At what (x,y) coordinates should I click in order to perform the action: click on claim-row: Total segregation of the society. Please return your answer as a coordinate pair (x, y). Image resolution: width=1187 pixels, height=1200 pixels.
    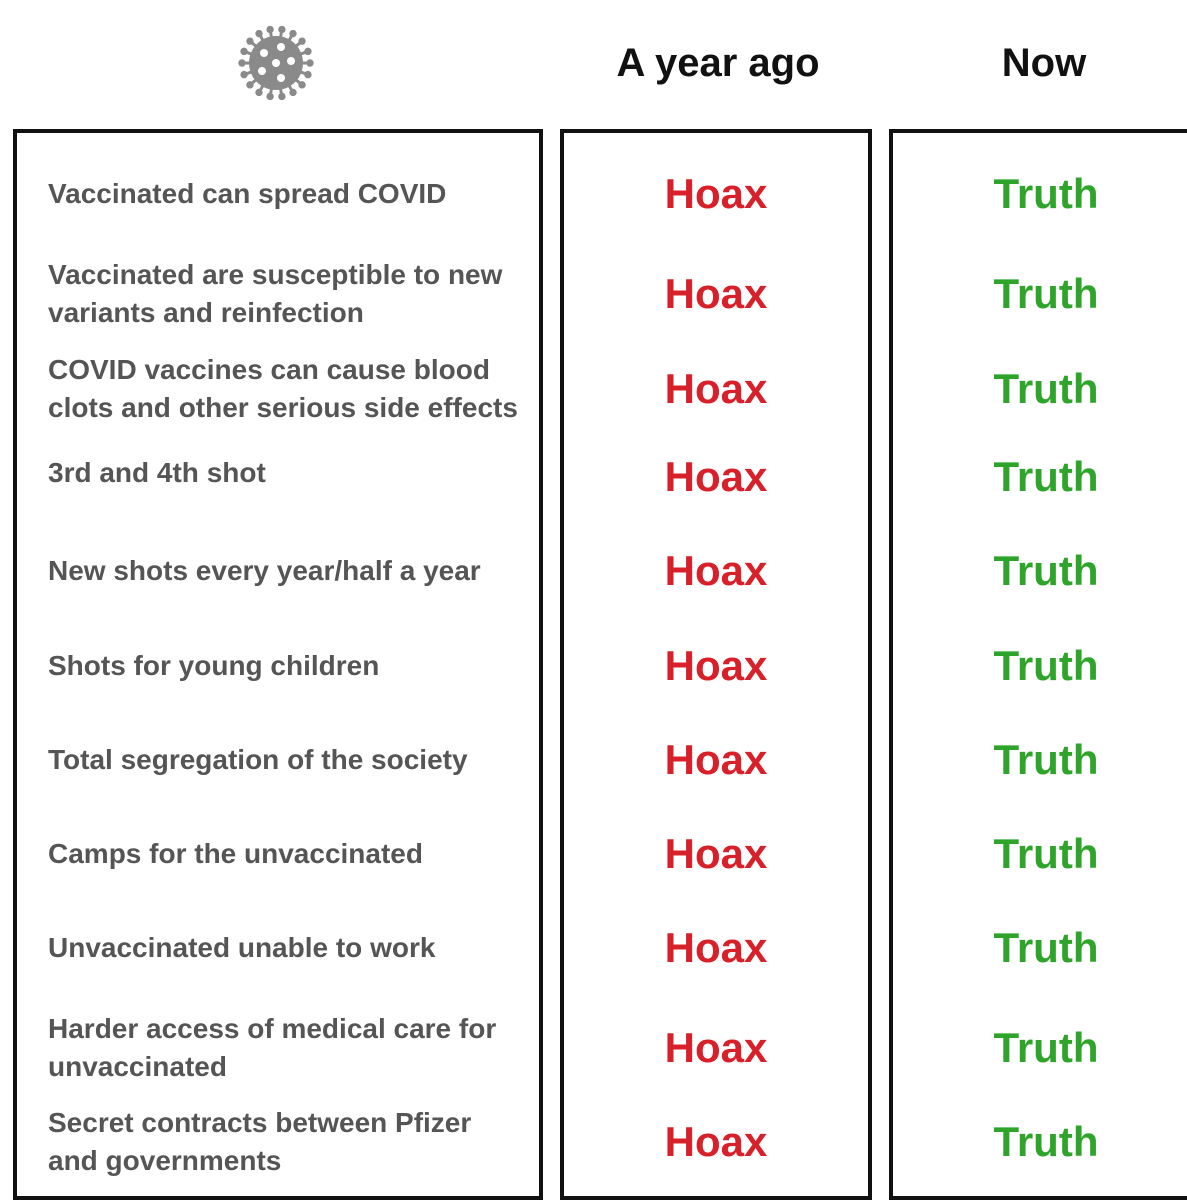
    Looking at the image, I should click on (278, 760).